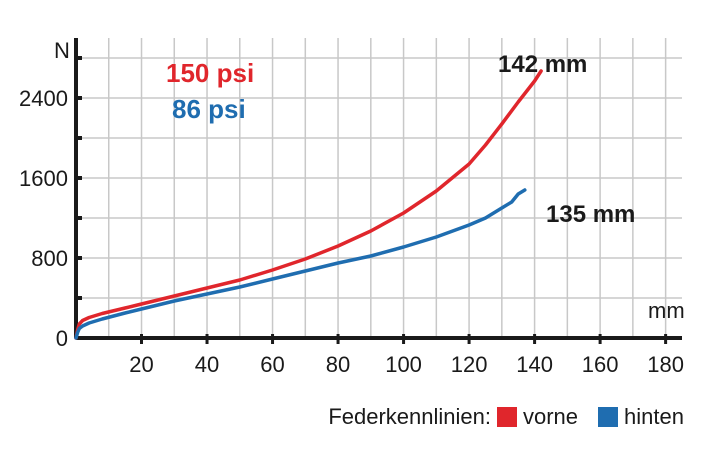  What do you see at coordinates (608, 417) in the screenshot?
I see `legend-swatch-hinten` at bounding box center [608, 417].